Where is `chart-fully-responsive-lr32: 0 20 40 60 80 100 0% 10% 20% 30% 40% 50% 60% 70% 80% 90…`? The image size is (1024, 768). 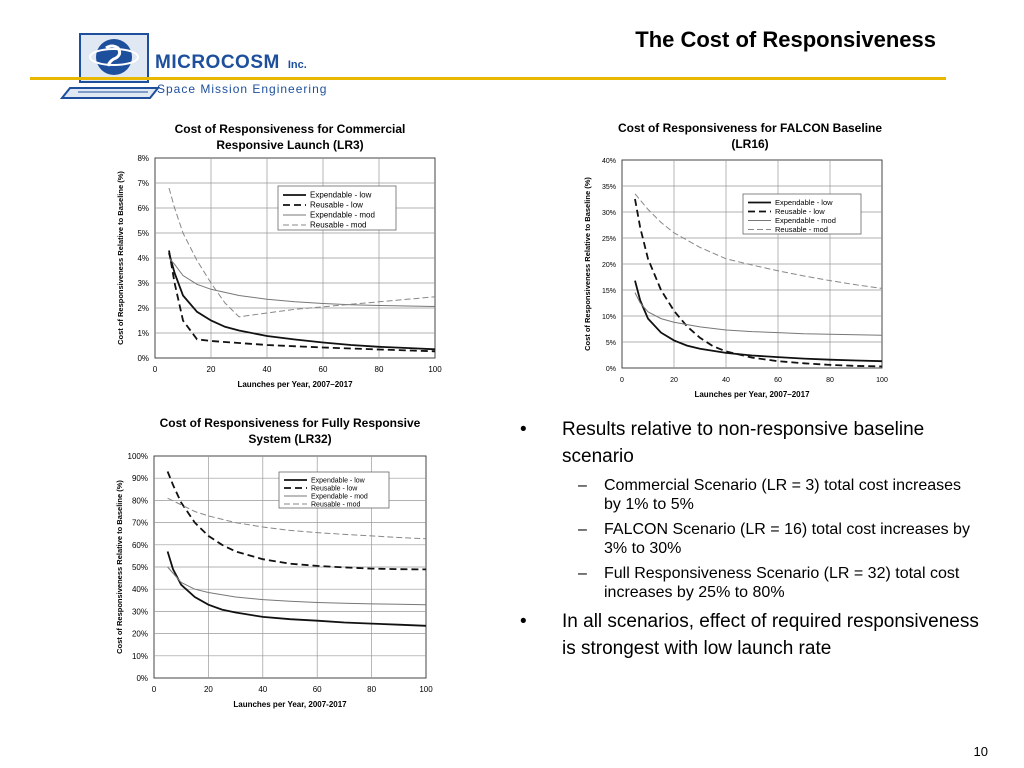 chart-fully-responsive-lr32: 0 20 40 60 80 100 0% 10% 20% 30% 40% 50% 60% 70% 80% 90… is located at coordinates (274, 580).